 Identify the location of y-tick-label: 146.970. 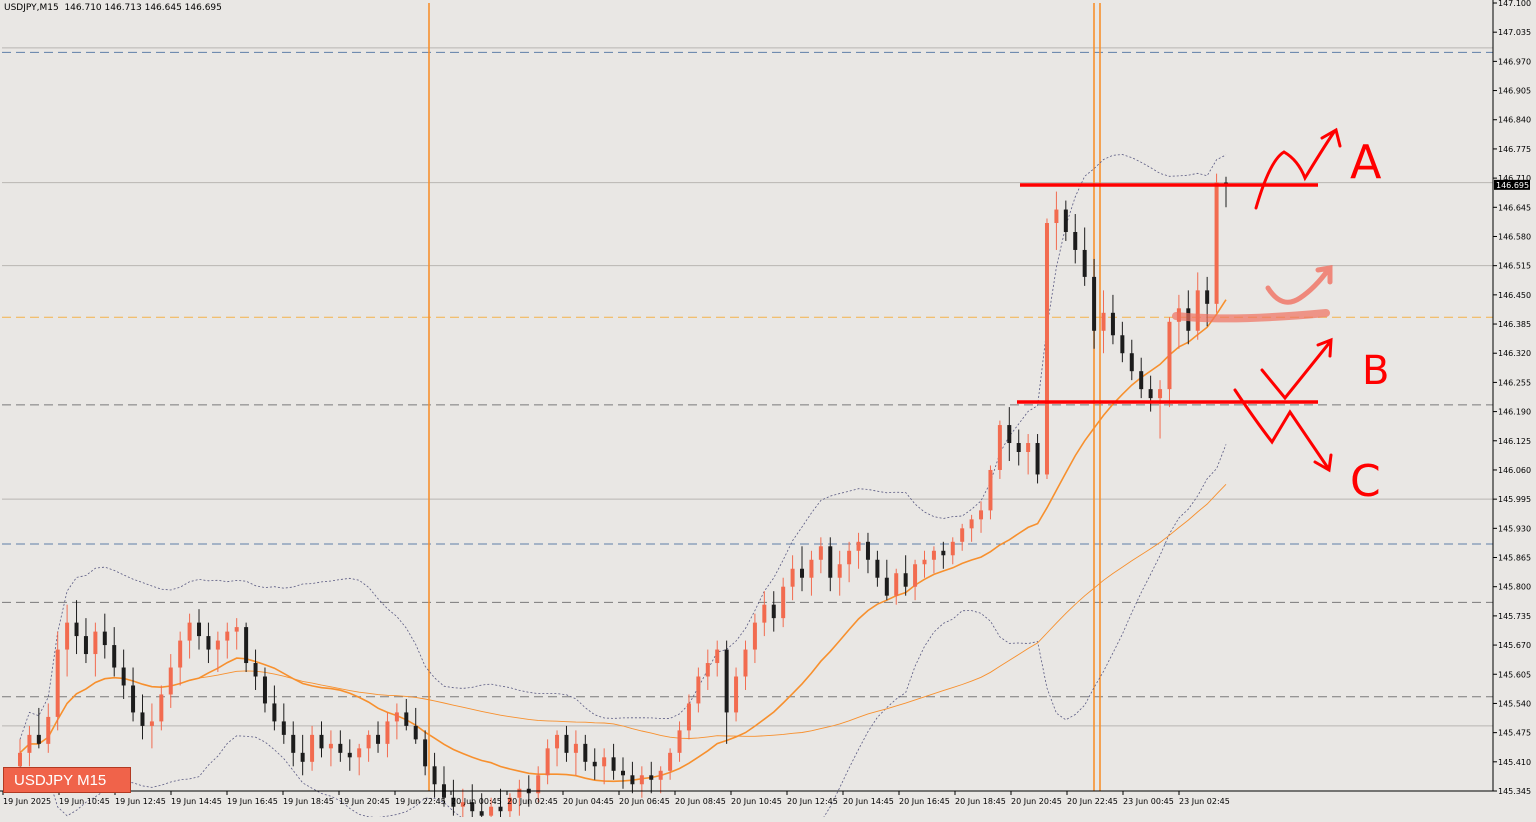
(1514, 61).